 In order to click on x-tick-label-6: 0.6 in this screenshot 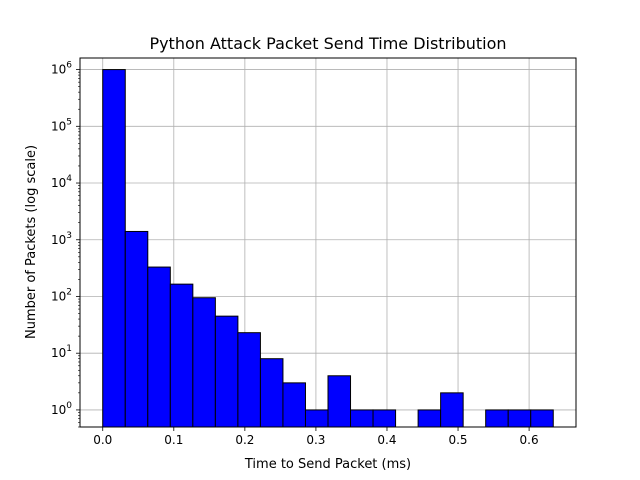, I will do `click(529, 440)`.